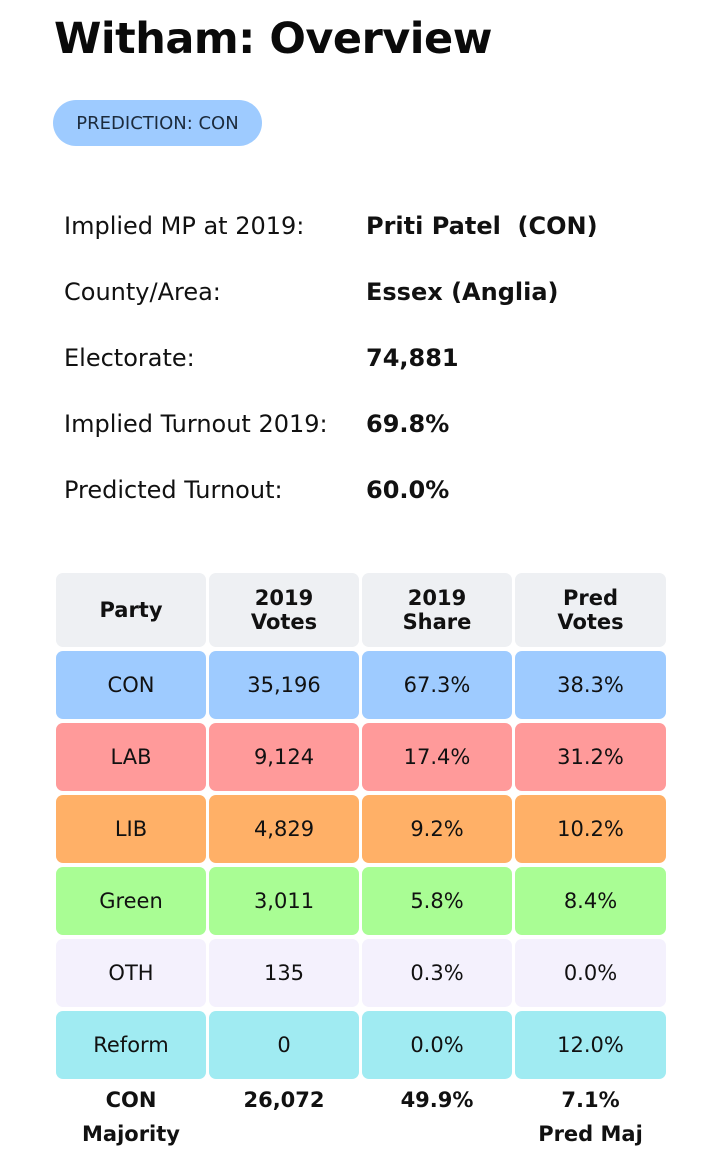 The width and height of the screenshot is (720, 1169). I want to click on party-cell: Green, so click(131, 901).